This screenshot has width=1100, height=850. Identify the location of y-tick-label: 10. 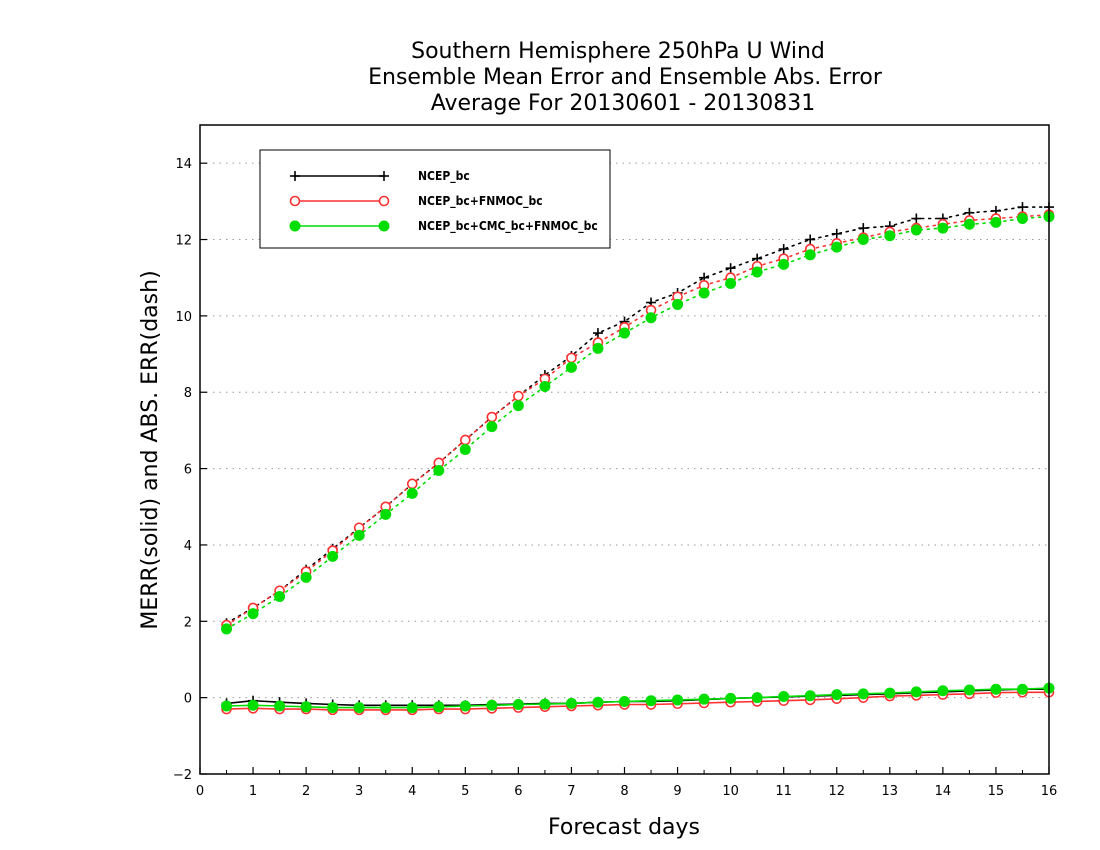
(183, 317).